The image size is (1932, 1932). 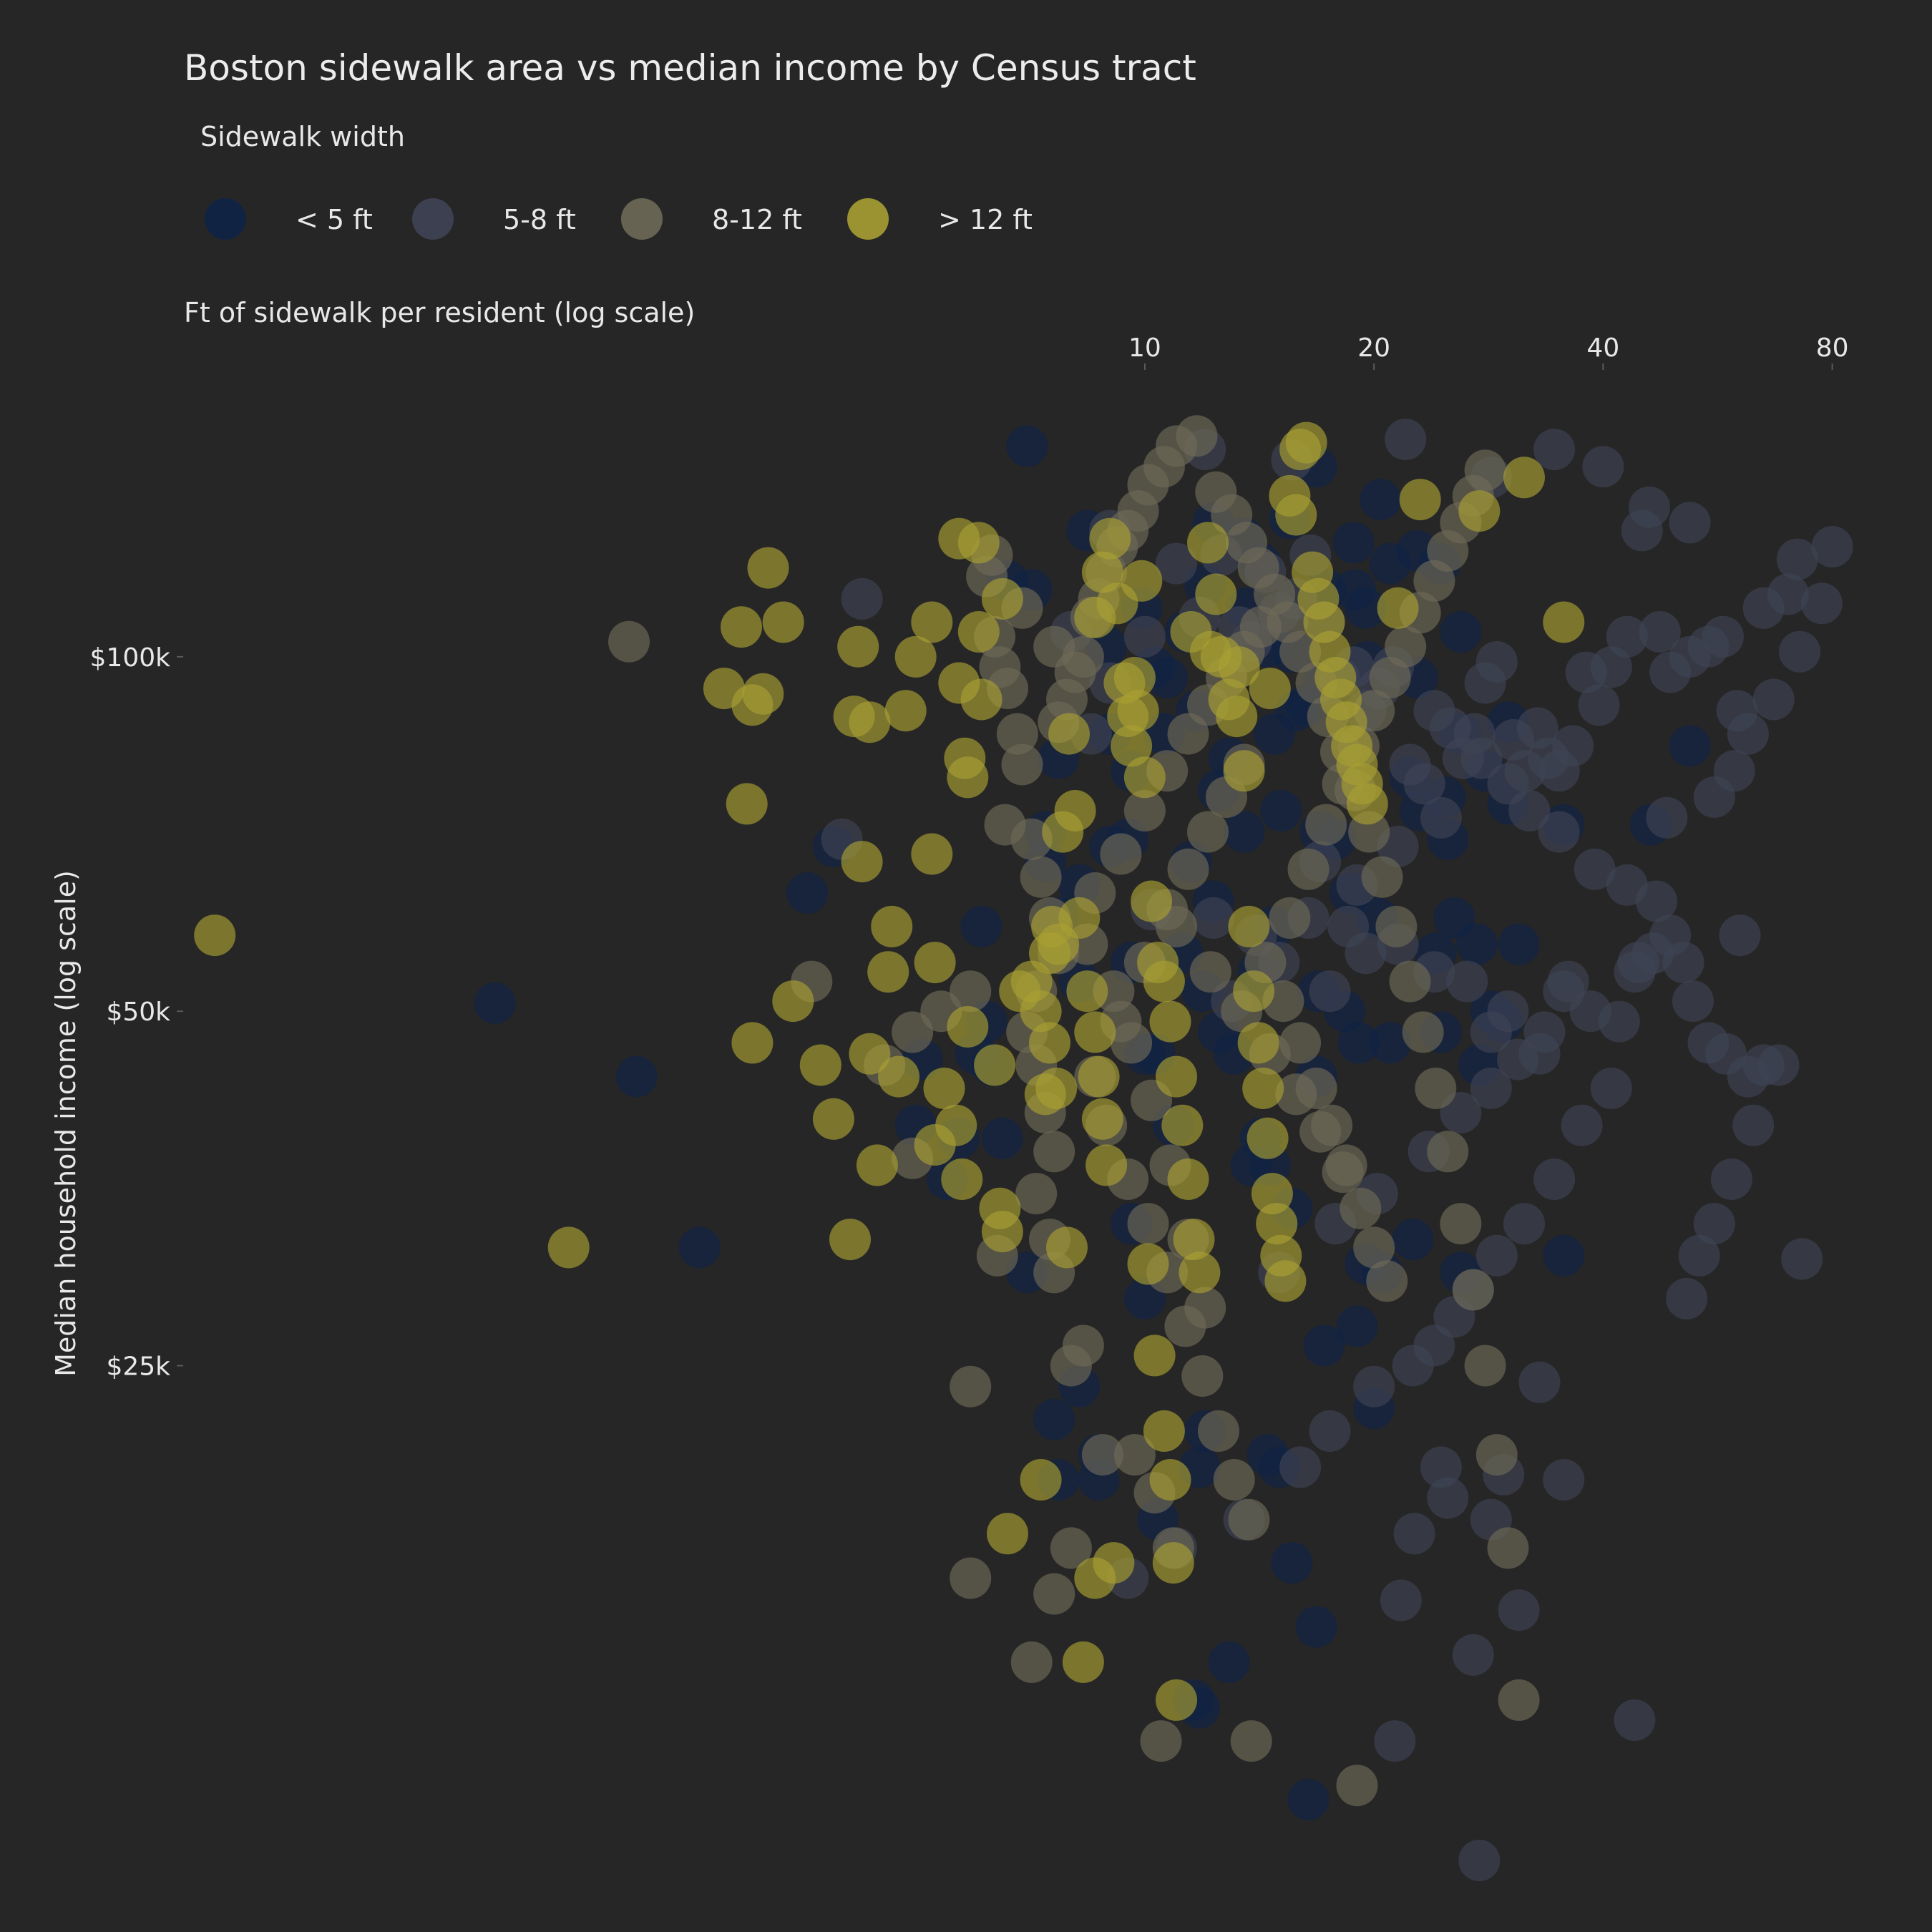 I want to click on x-tick-label: 20, so click(x=1373, y=348).